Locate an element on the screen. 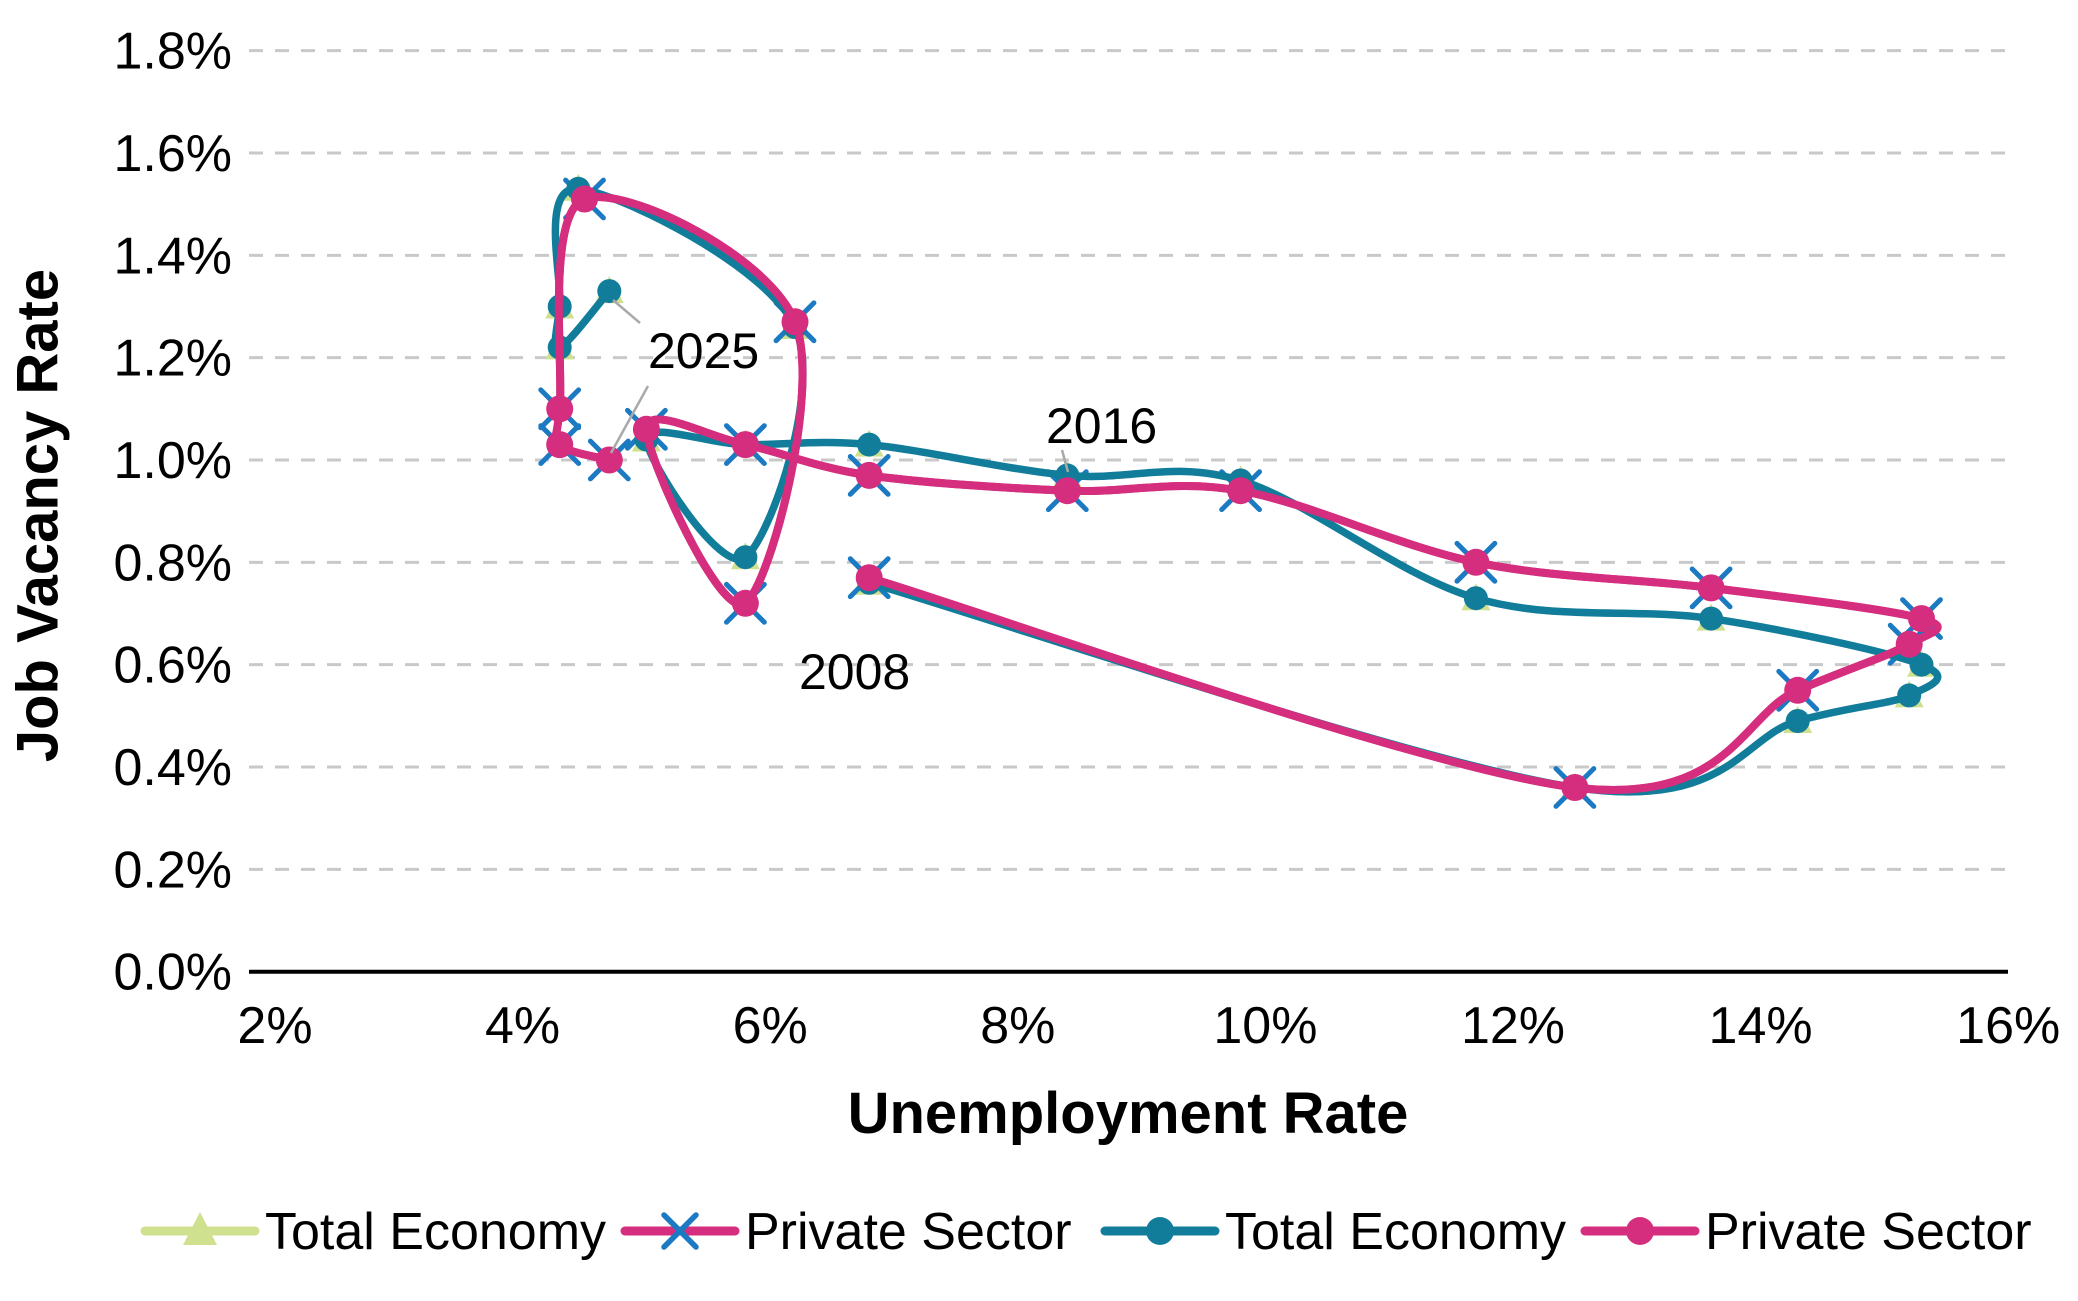  x-axis-title: Unemployment Rate is located at coordinates (1128, 1113).